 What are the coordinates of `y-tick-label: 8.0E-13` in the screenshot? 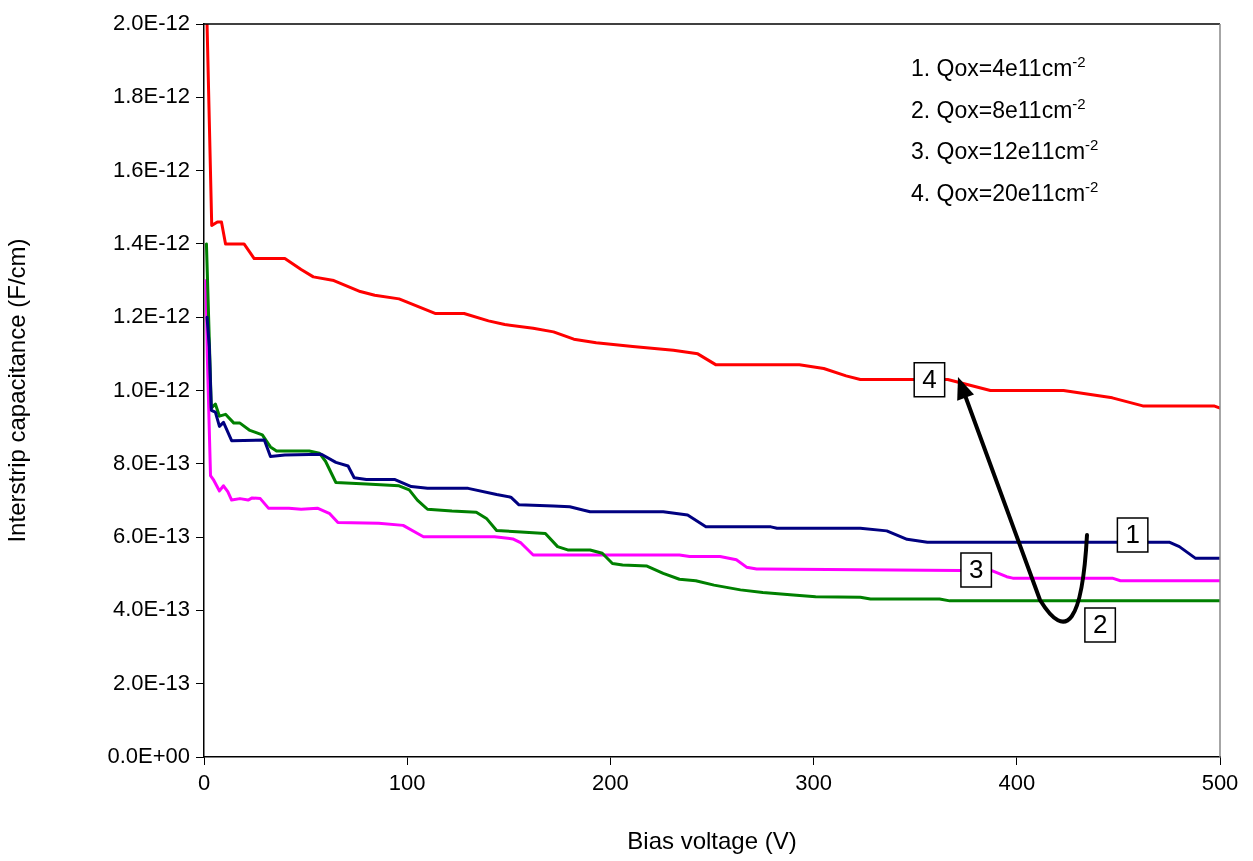 It's located at (151, 462).